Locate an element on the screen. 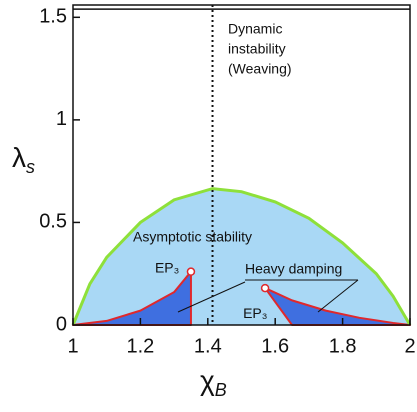 This screenshot has height=412, width=417. y-axis-title-sub: s is located at coordinates (30, 167).